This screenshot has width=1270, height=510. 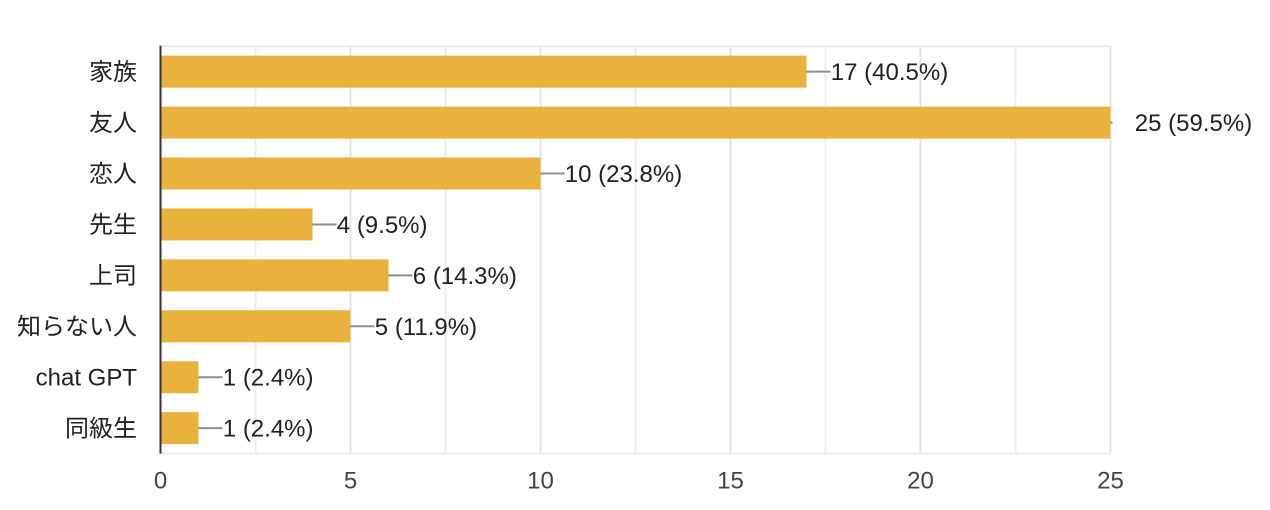 What do you see at coordinates (730, 481) in the screenshot?
I see `svg-text: 15` at bounding box center [730, 481].